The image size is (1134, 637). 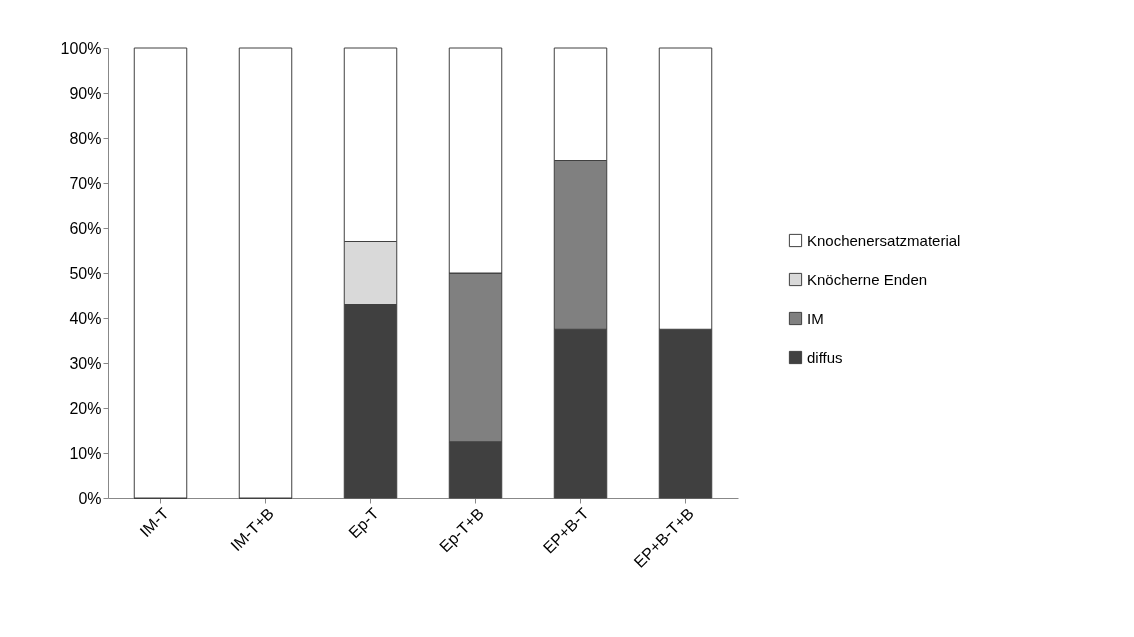 I want to click on y-tick-label: 100%, so click(x=81, y=48).